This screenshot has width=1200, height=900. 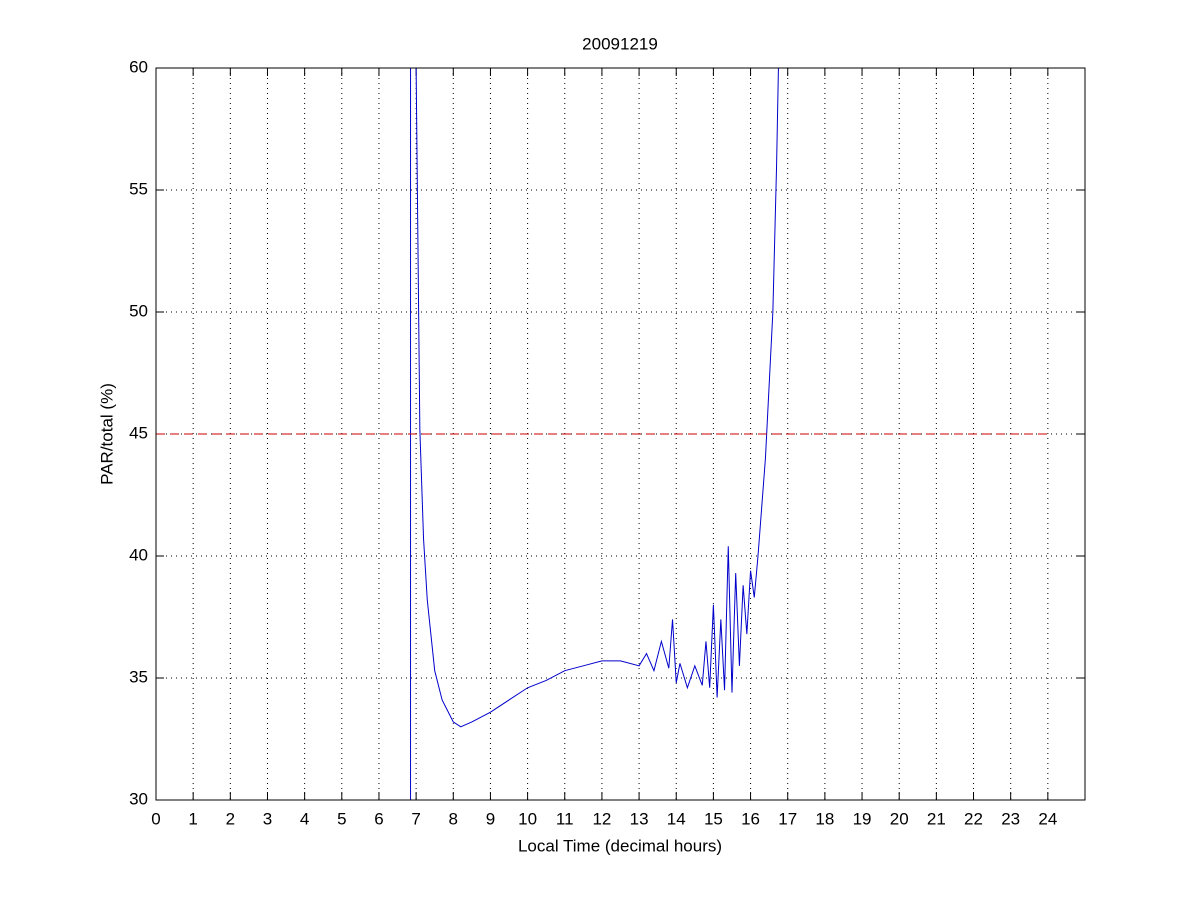 What do you see at coordinates (138, 310) in the screenshot?
I see `y-tick-label: 50` at bounding box center [138, 310].